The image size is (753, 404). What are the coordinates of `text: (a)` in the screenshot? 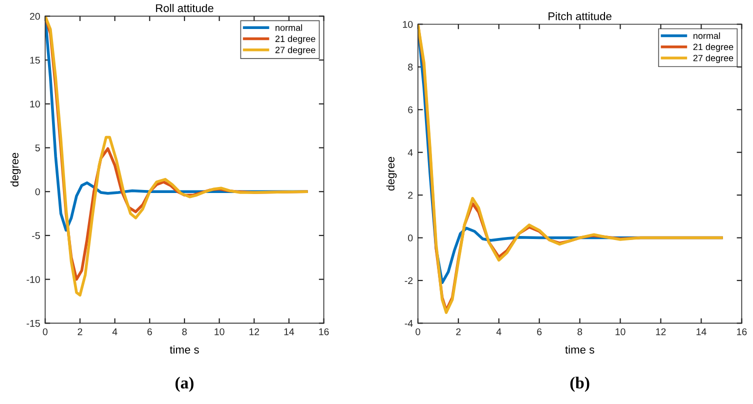 It's located at (185, 384).